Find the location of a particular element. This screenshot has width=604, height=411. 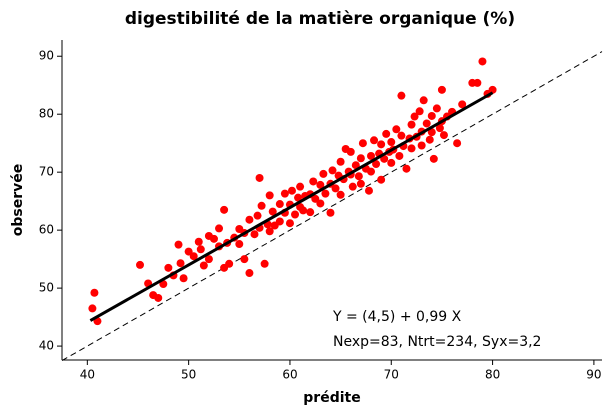

y-axis-label: observée is located at coordinates (18, 200).